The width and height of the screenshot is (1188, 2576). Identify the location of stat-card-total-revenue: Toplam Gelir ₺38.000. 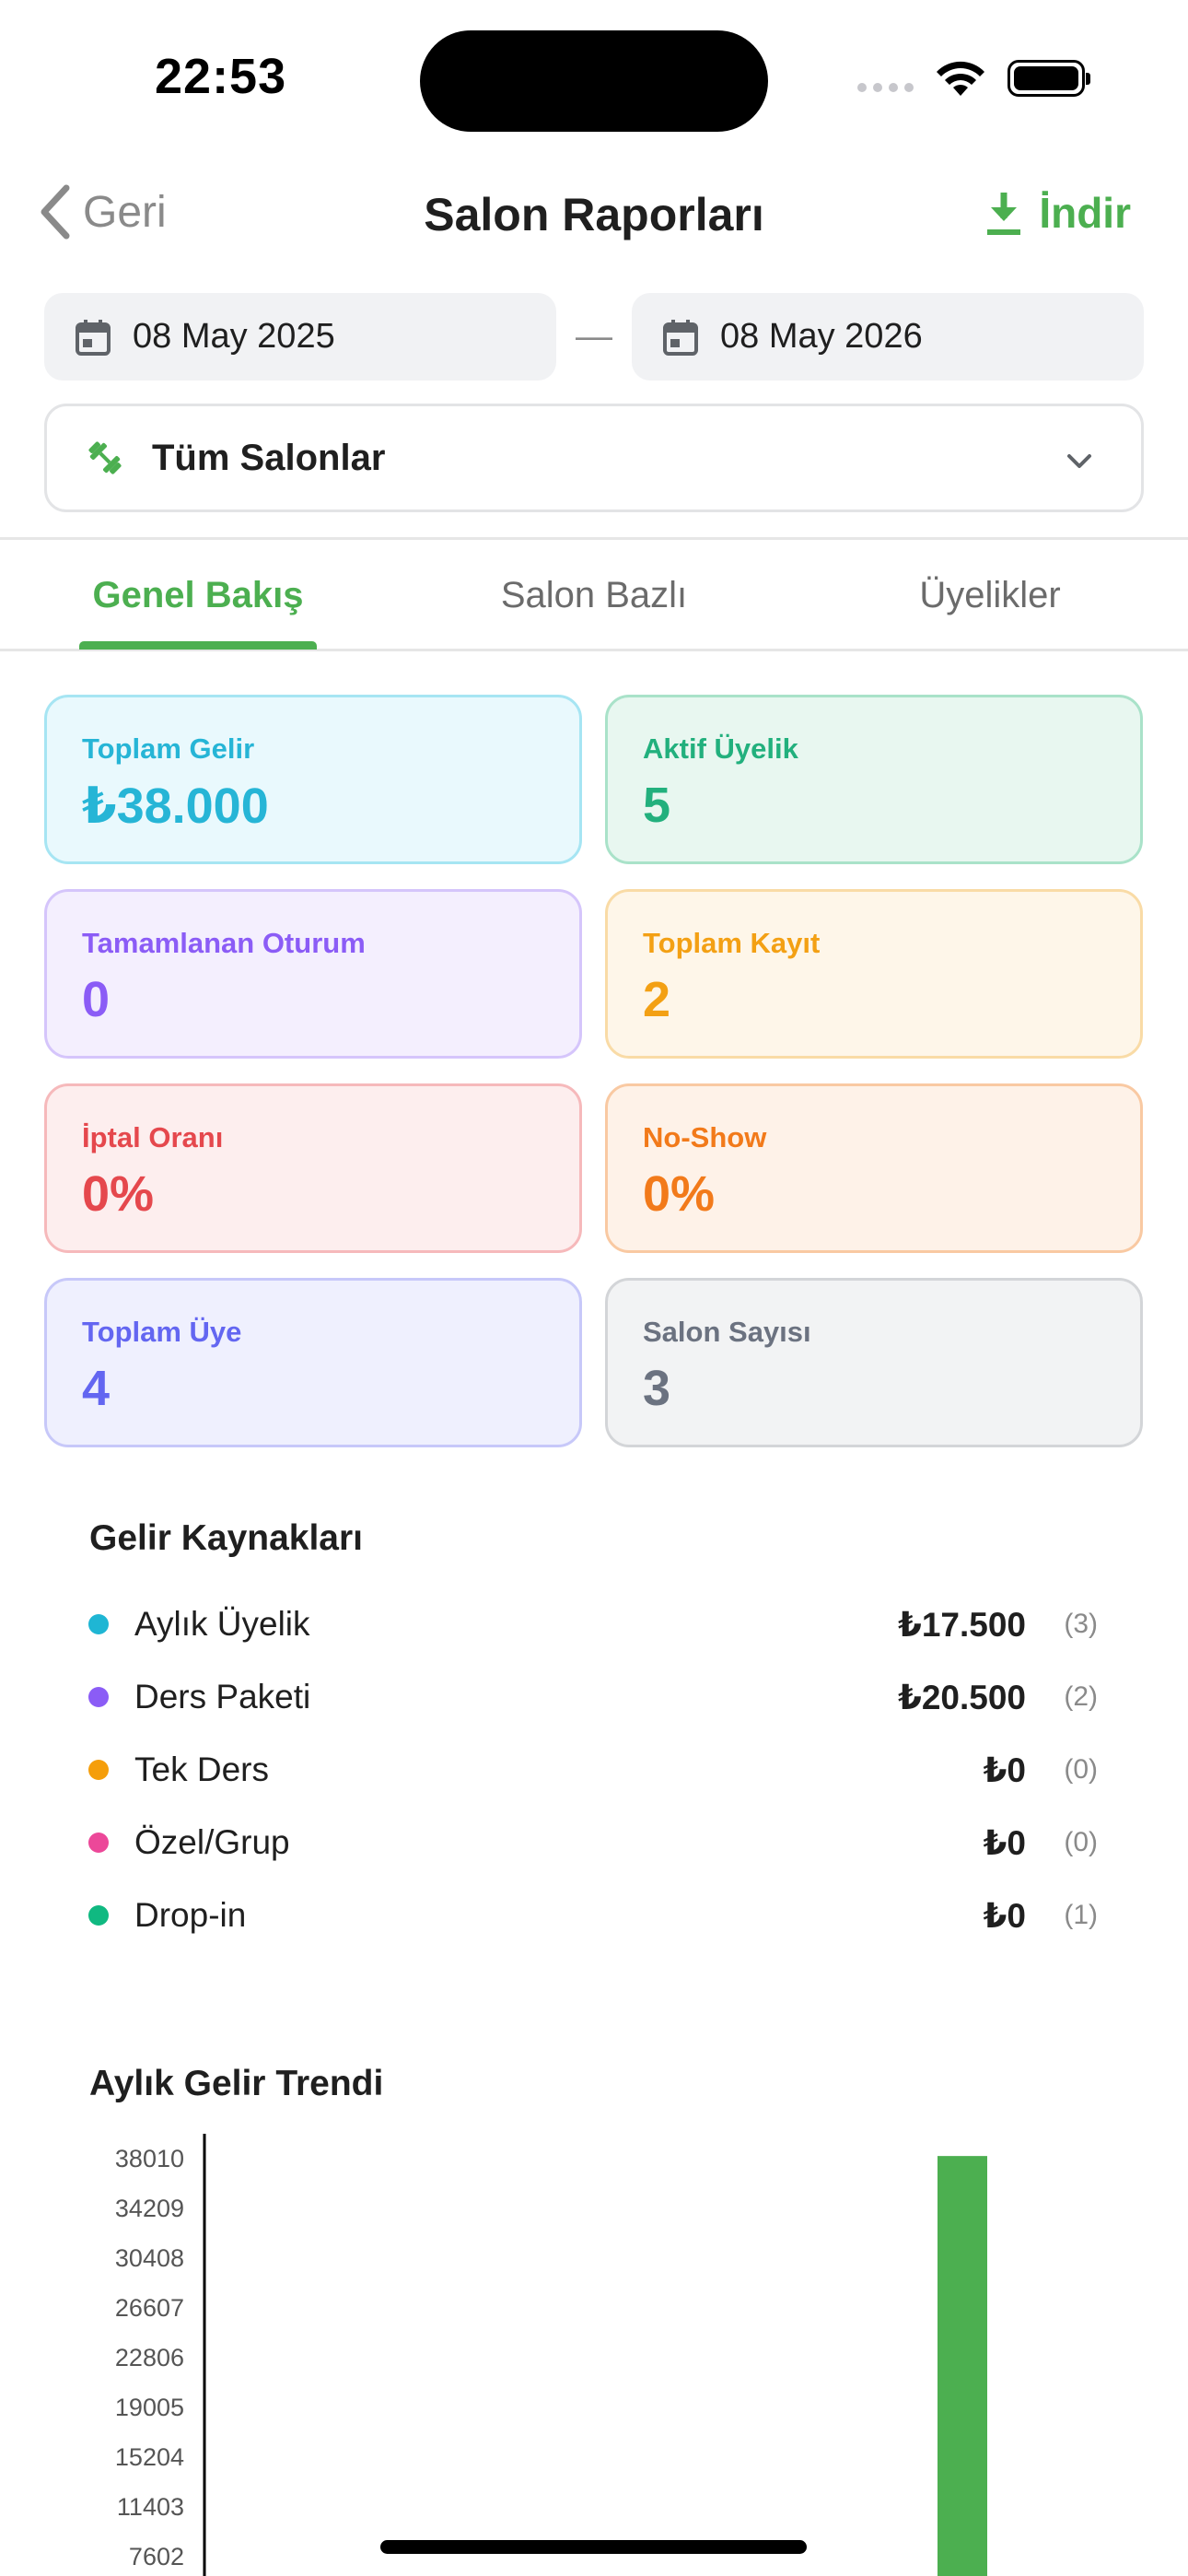
(313, 779).